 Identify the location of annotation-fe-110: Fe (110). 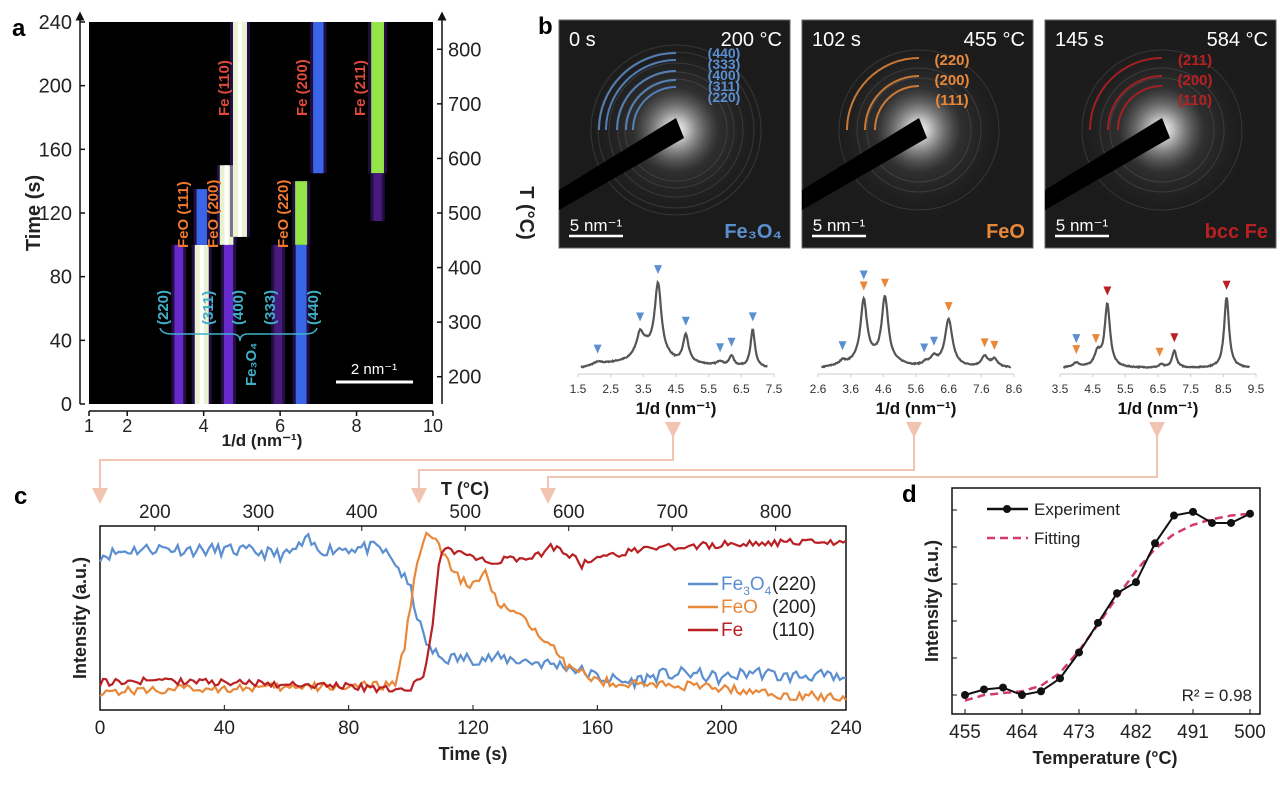
(224, 88).